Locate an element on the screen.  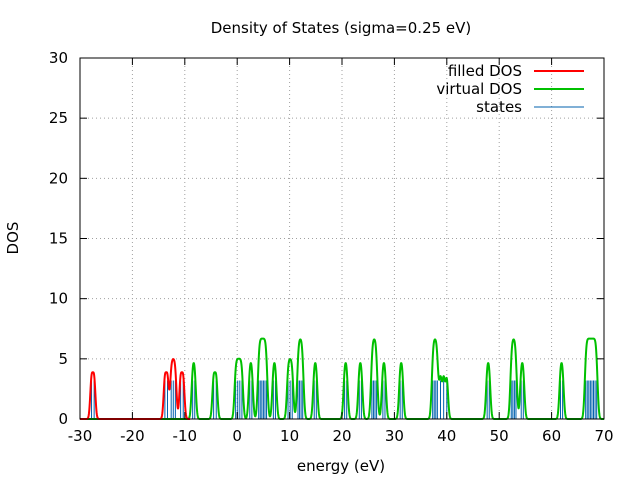
y-tick-label: 20 is located at coordinates (58, 178).